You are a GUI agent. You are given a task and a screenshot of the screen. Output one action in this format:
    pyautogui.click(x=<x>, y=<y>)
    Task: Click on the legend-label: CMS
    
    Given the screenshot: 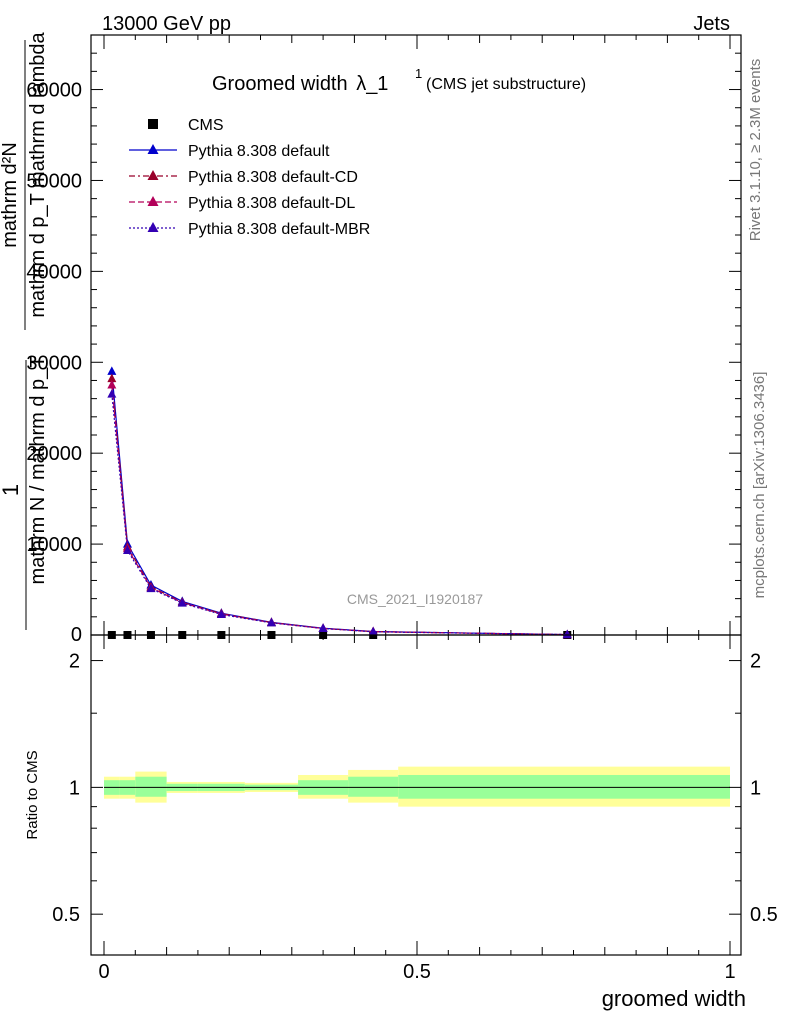 What is the action you would take?
    pyautogui.click(x=206, y=125)
    